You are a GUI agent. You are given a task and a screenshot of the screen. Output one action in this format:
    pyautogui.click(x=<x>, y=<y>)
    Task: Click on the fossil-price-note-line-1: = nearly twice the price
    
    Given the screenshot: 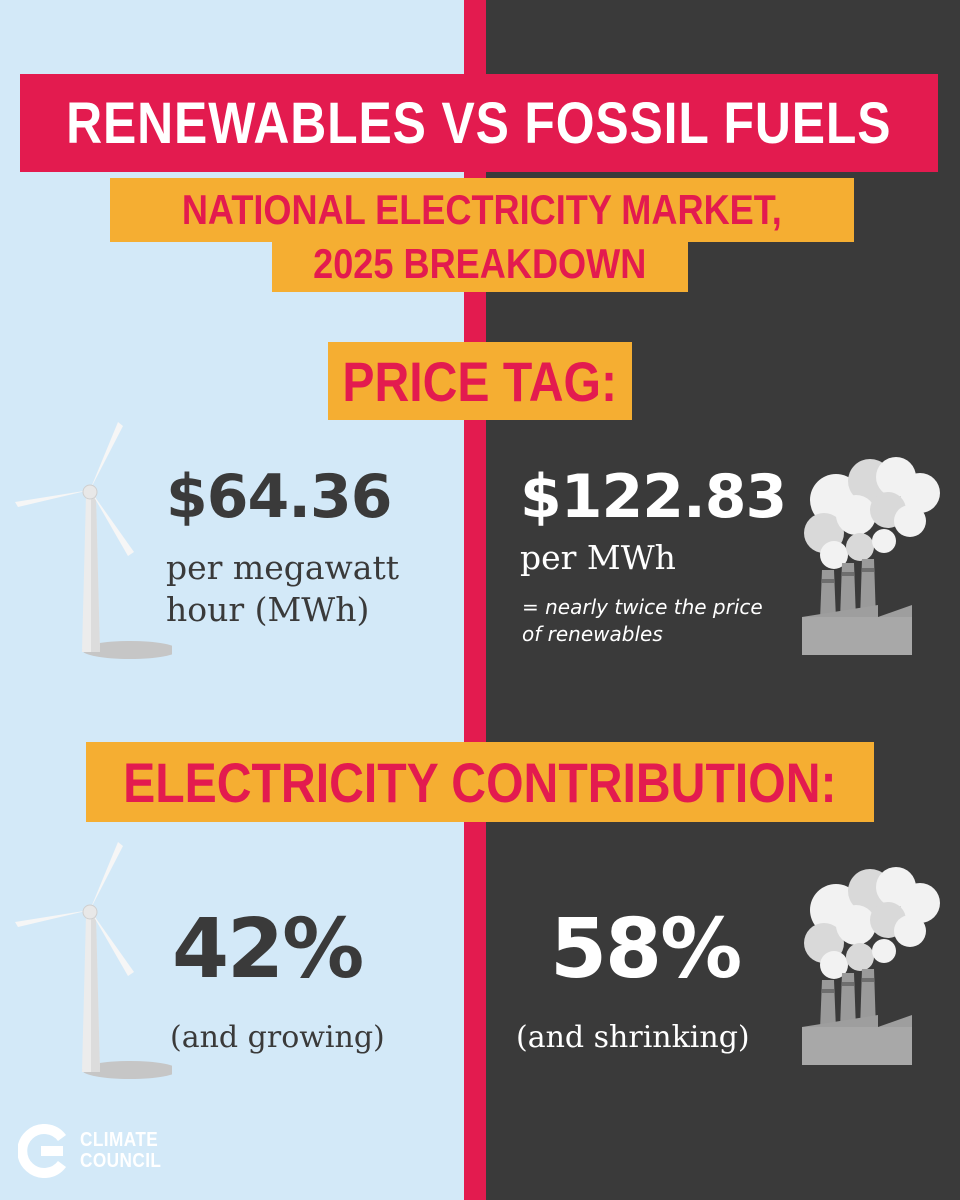 What is the action you would take?
    pyautogui.click(x=642, y=607)
    